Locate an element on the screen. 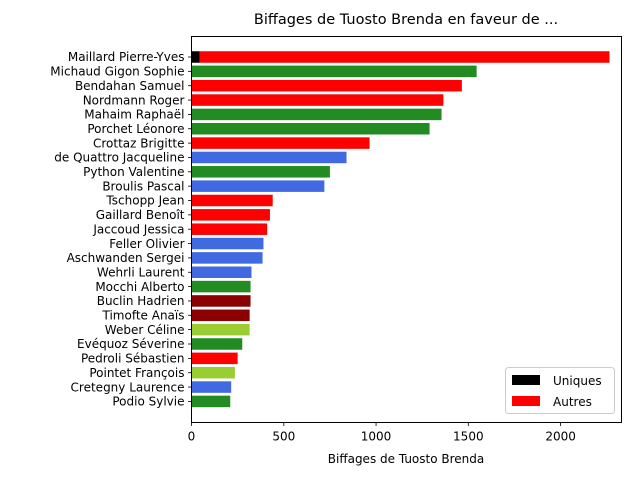  bar-2-autres is located at coordinates (326, 85).